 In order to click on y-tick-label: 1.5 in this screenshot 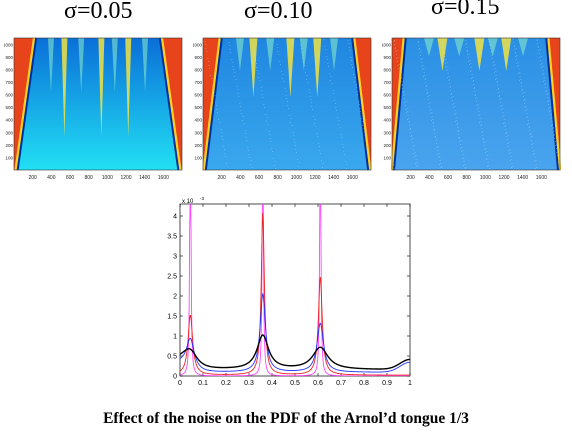, I will do `click(172, 317)`.